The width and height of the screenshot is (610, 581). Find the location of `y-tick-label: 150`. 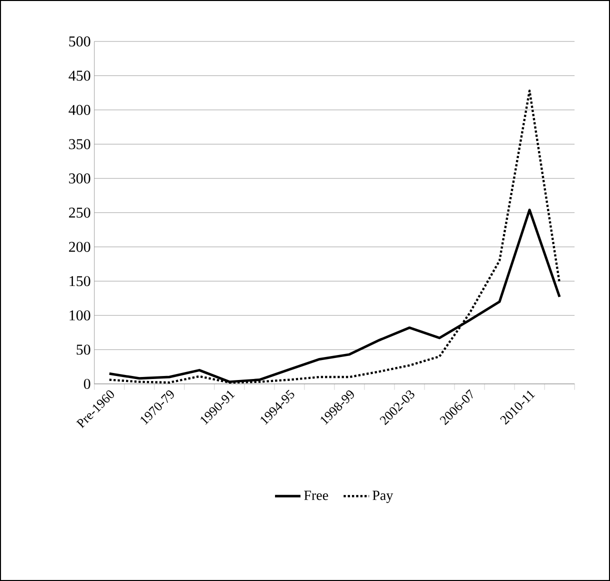

y-tick-label: 150 is located at coordinates (80, 281).